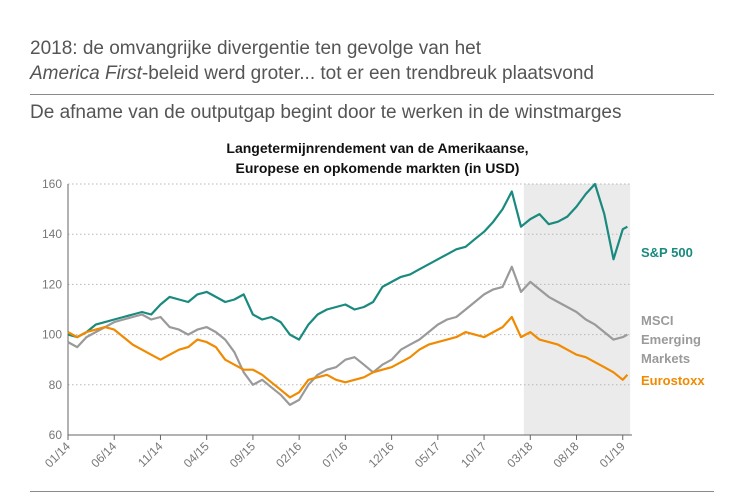  Describe the element at coordinates (473, 454) in the screenshot. I see `x-tick-label: 10/17` at that location.